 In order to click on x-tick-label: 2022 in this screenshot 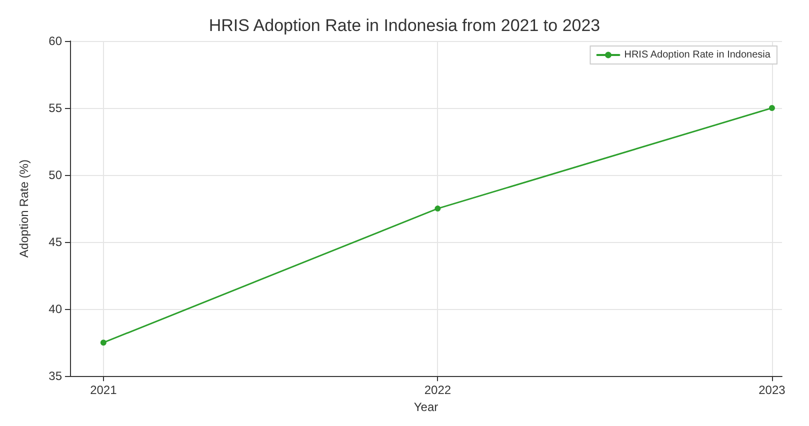, I will do `click(438, 390)`.